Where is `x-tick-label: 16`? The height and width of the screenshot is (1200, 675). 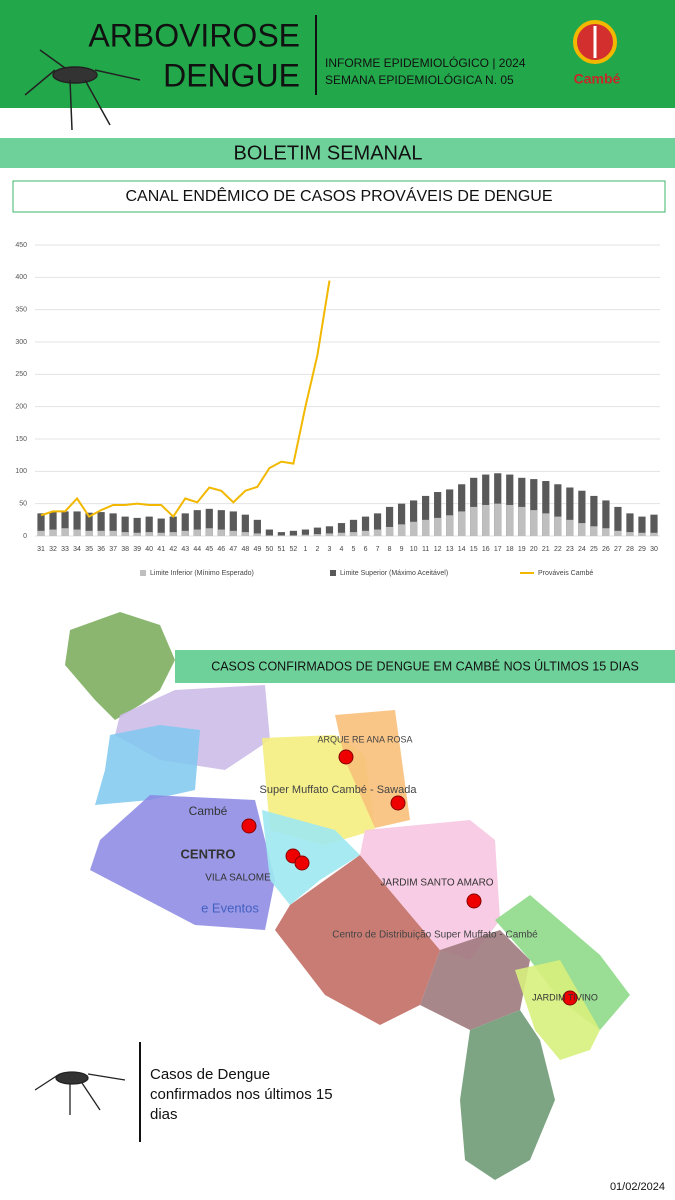
x-tick-label: 16 is located at coordinates (486, 549).